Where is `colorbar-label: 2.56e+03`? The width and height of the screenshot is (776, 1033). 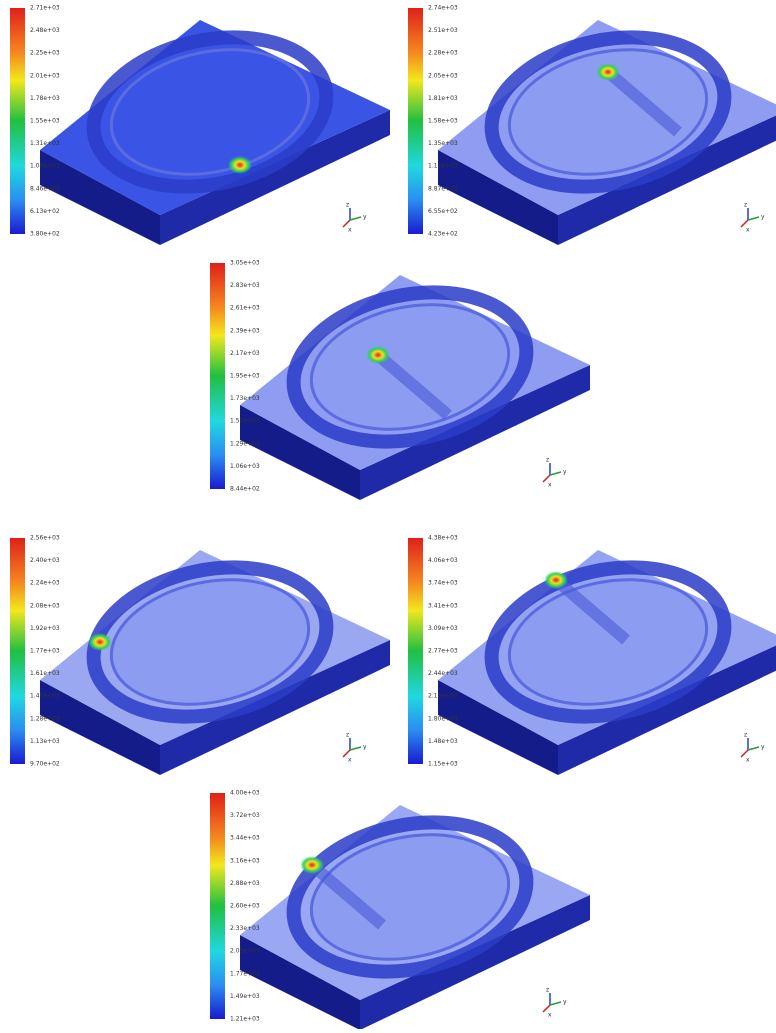
colorbar-label: 2.56e+03 is located at coordinates (45, 538).